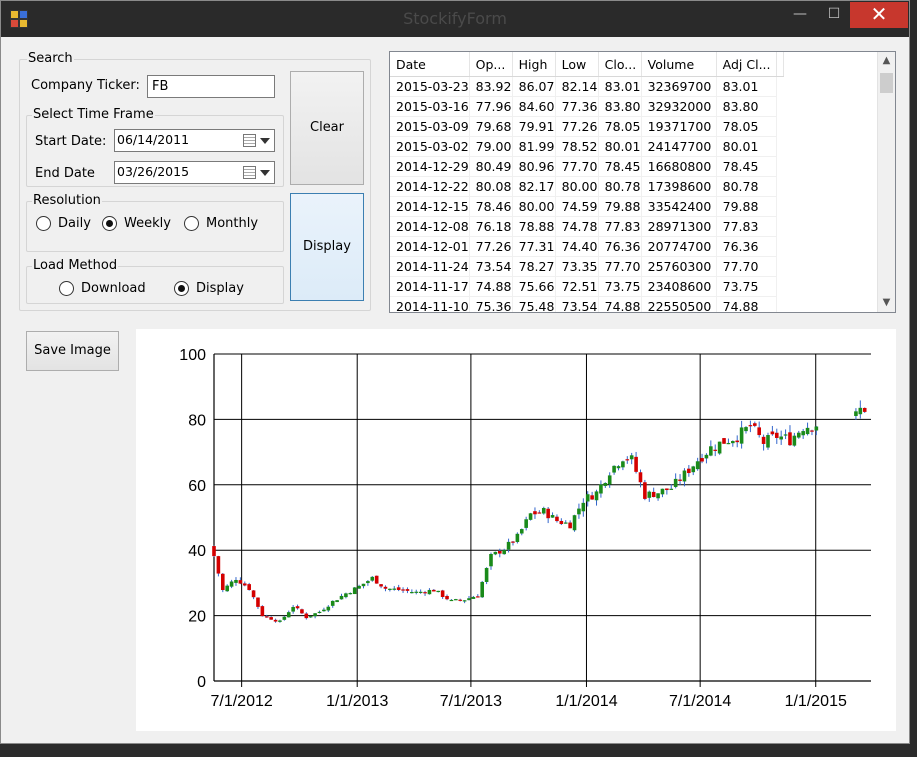  I want to click on table-cell: 72.51, so click(577, 286).